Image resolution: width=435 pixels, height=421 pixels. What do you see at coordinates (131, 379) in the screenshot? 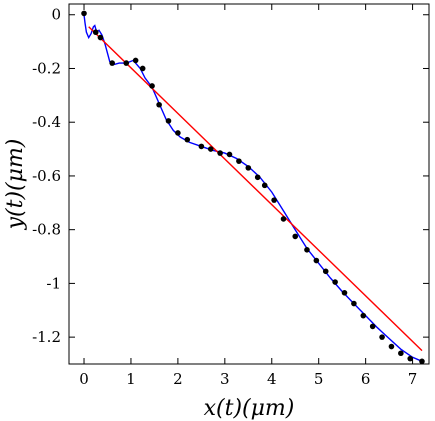
I see `x-tick-label: 1` at bounding box center [131, 379].